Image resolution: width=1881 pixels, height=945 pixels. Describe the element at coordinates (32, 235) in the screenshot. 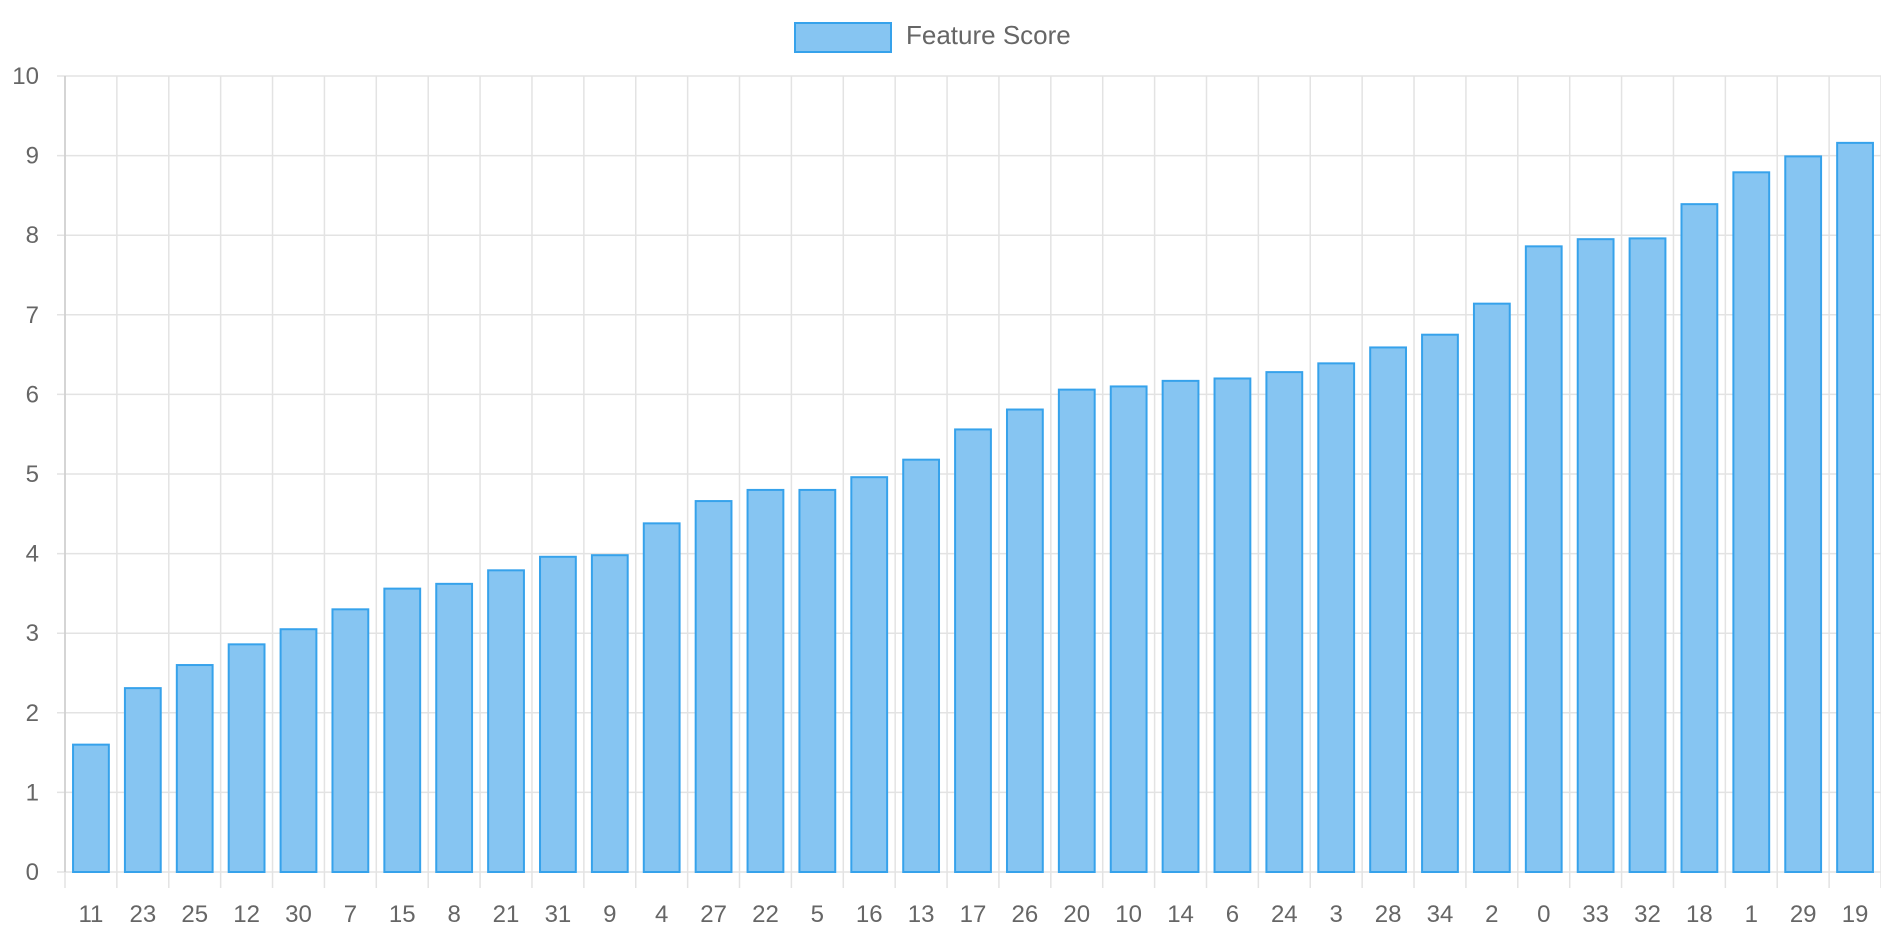

I see `y-tick-label: 8` at that location.